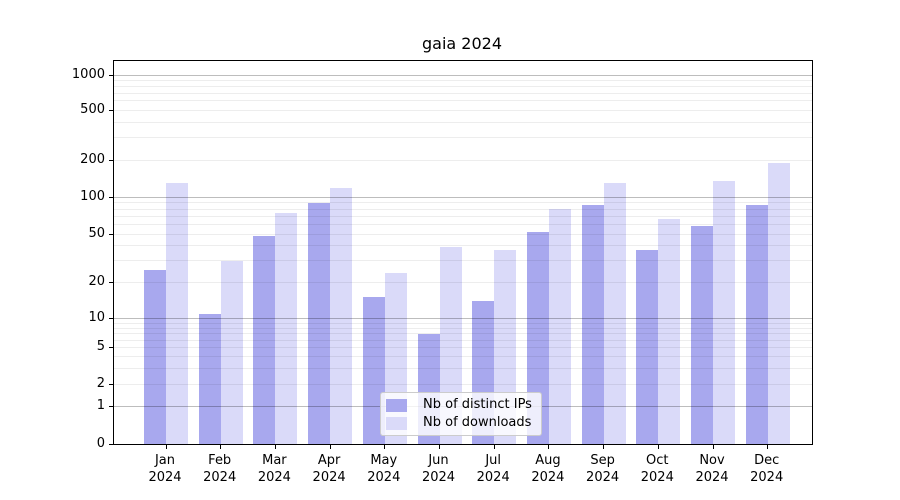  Describe the element at coordinates (274, 469) in the screenshot. I see `x-tick-label: Mar 2024` at that location.